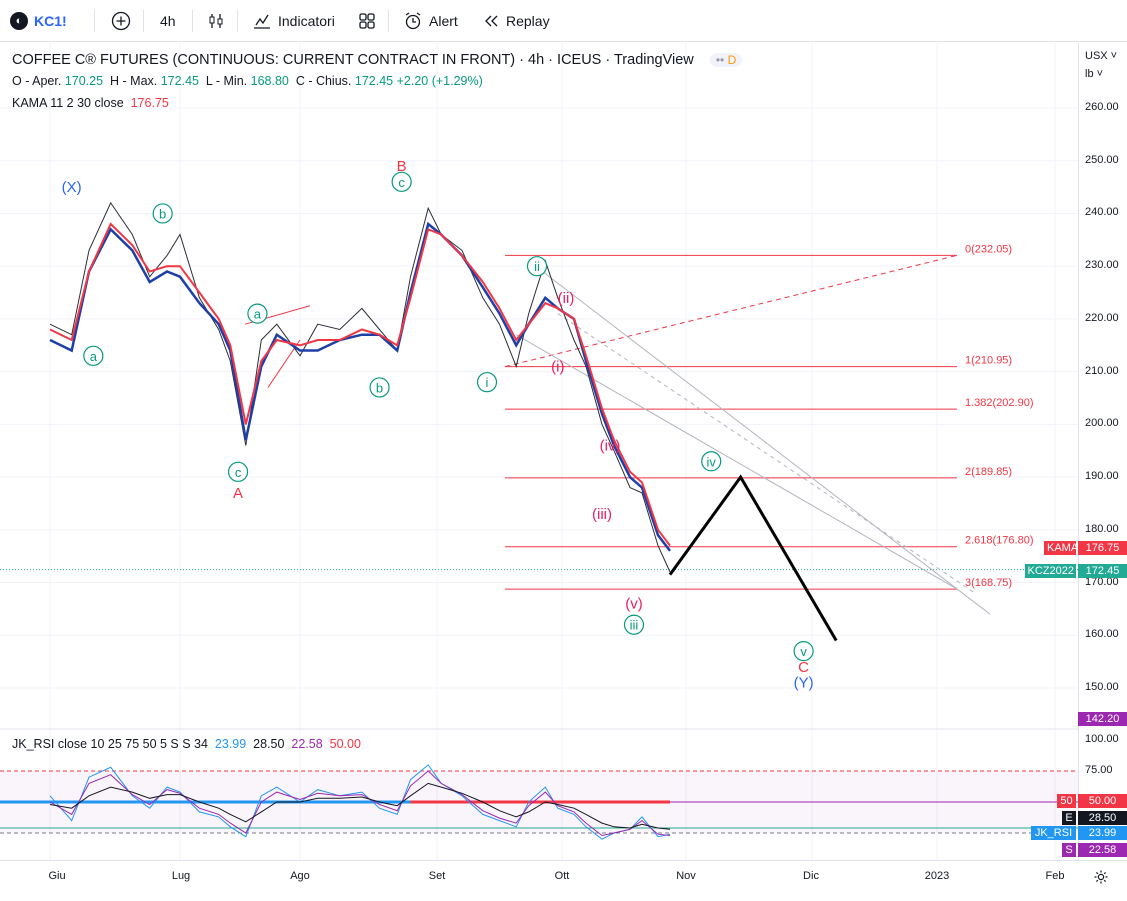 The image size is (1127, 901). What do you see at coordinates (988, 361) in the screenshot?
I see `fib-level-label: 1(210.95)` at bounding box center [988, 361].